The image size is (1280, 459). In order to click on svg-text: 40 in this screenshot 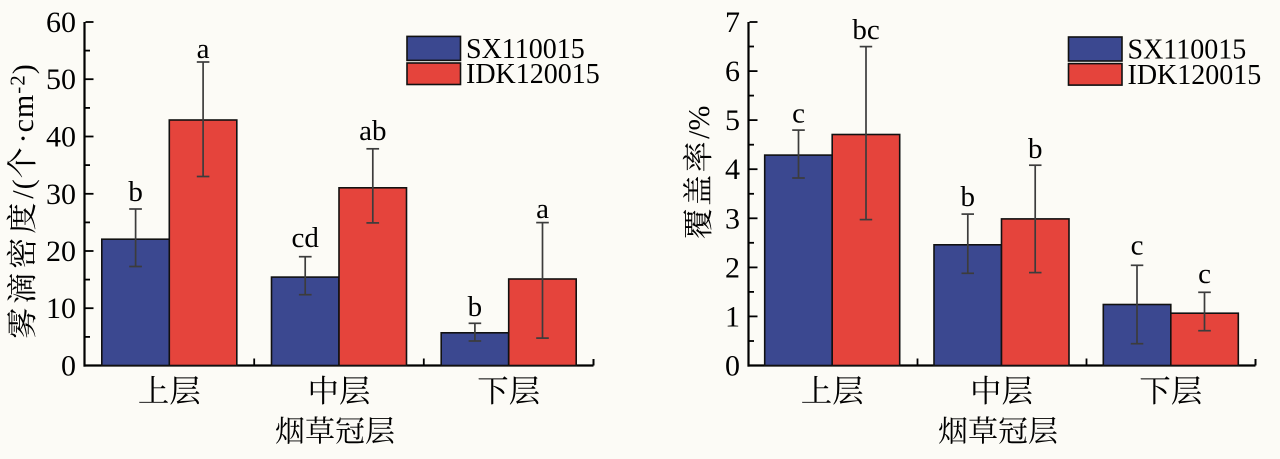, I will do `click(61, 137)`.